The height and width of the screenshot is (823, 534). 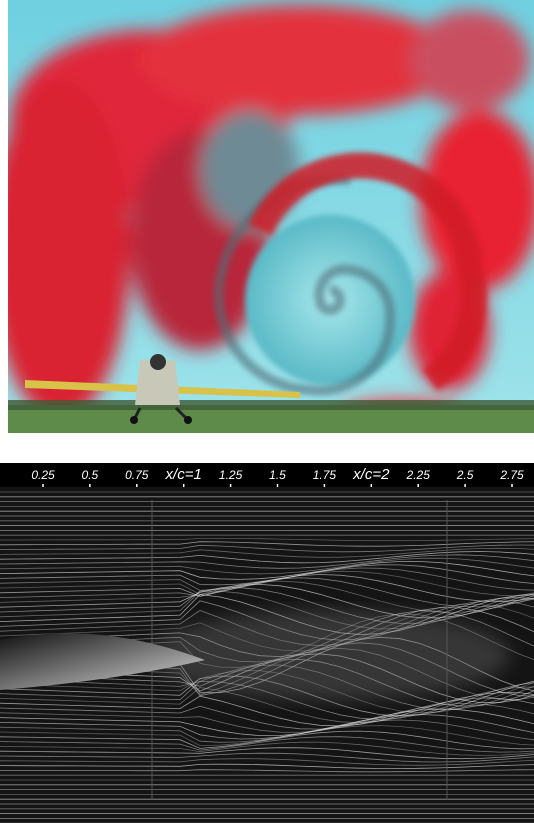 I want to click on tick-label: x/c=2, so click(x=371, y=474).